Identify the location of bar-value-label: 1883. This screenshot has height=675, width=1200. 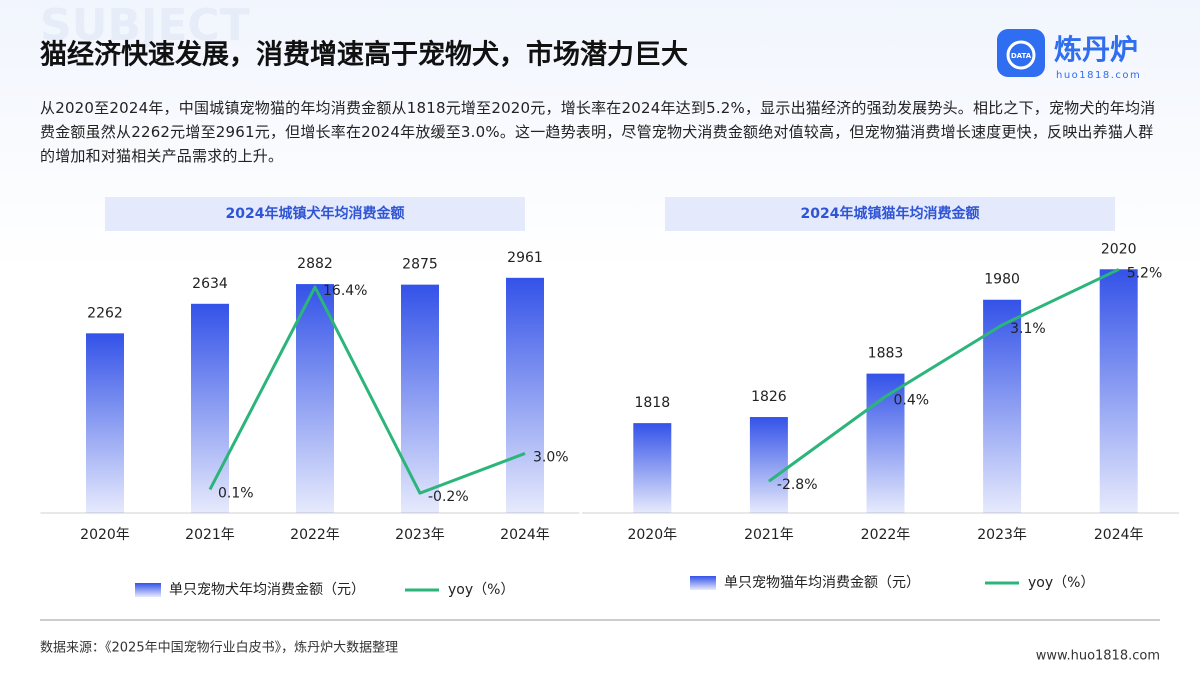
(886, 354).